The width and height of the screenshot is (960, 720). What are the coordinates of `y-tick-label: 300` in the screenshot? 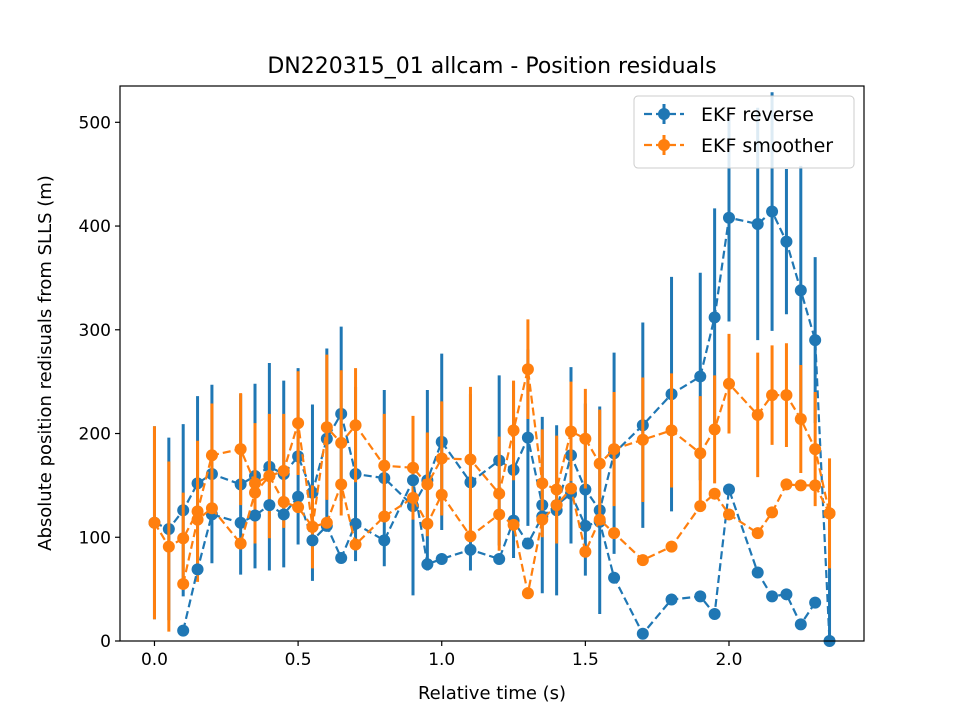 It's located at (95, 331).